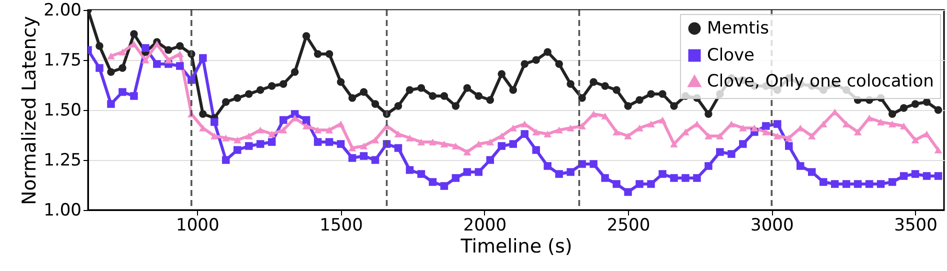  I want to click on x-tick-label: 2000, so click(485, 226).